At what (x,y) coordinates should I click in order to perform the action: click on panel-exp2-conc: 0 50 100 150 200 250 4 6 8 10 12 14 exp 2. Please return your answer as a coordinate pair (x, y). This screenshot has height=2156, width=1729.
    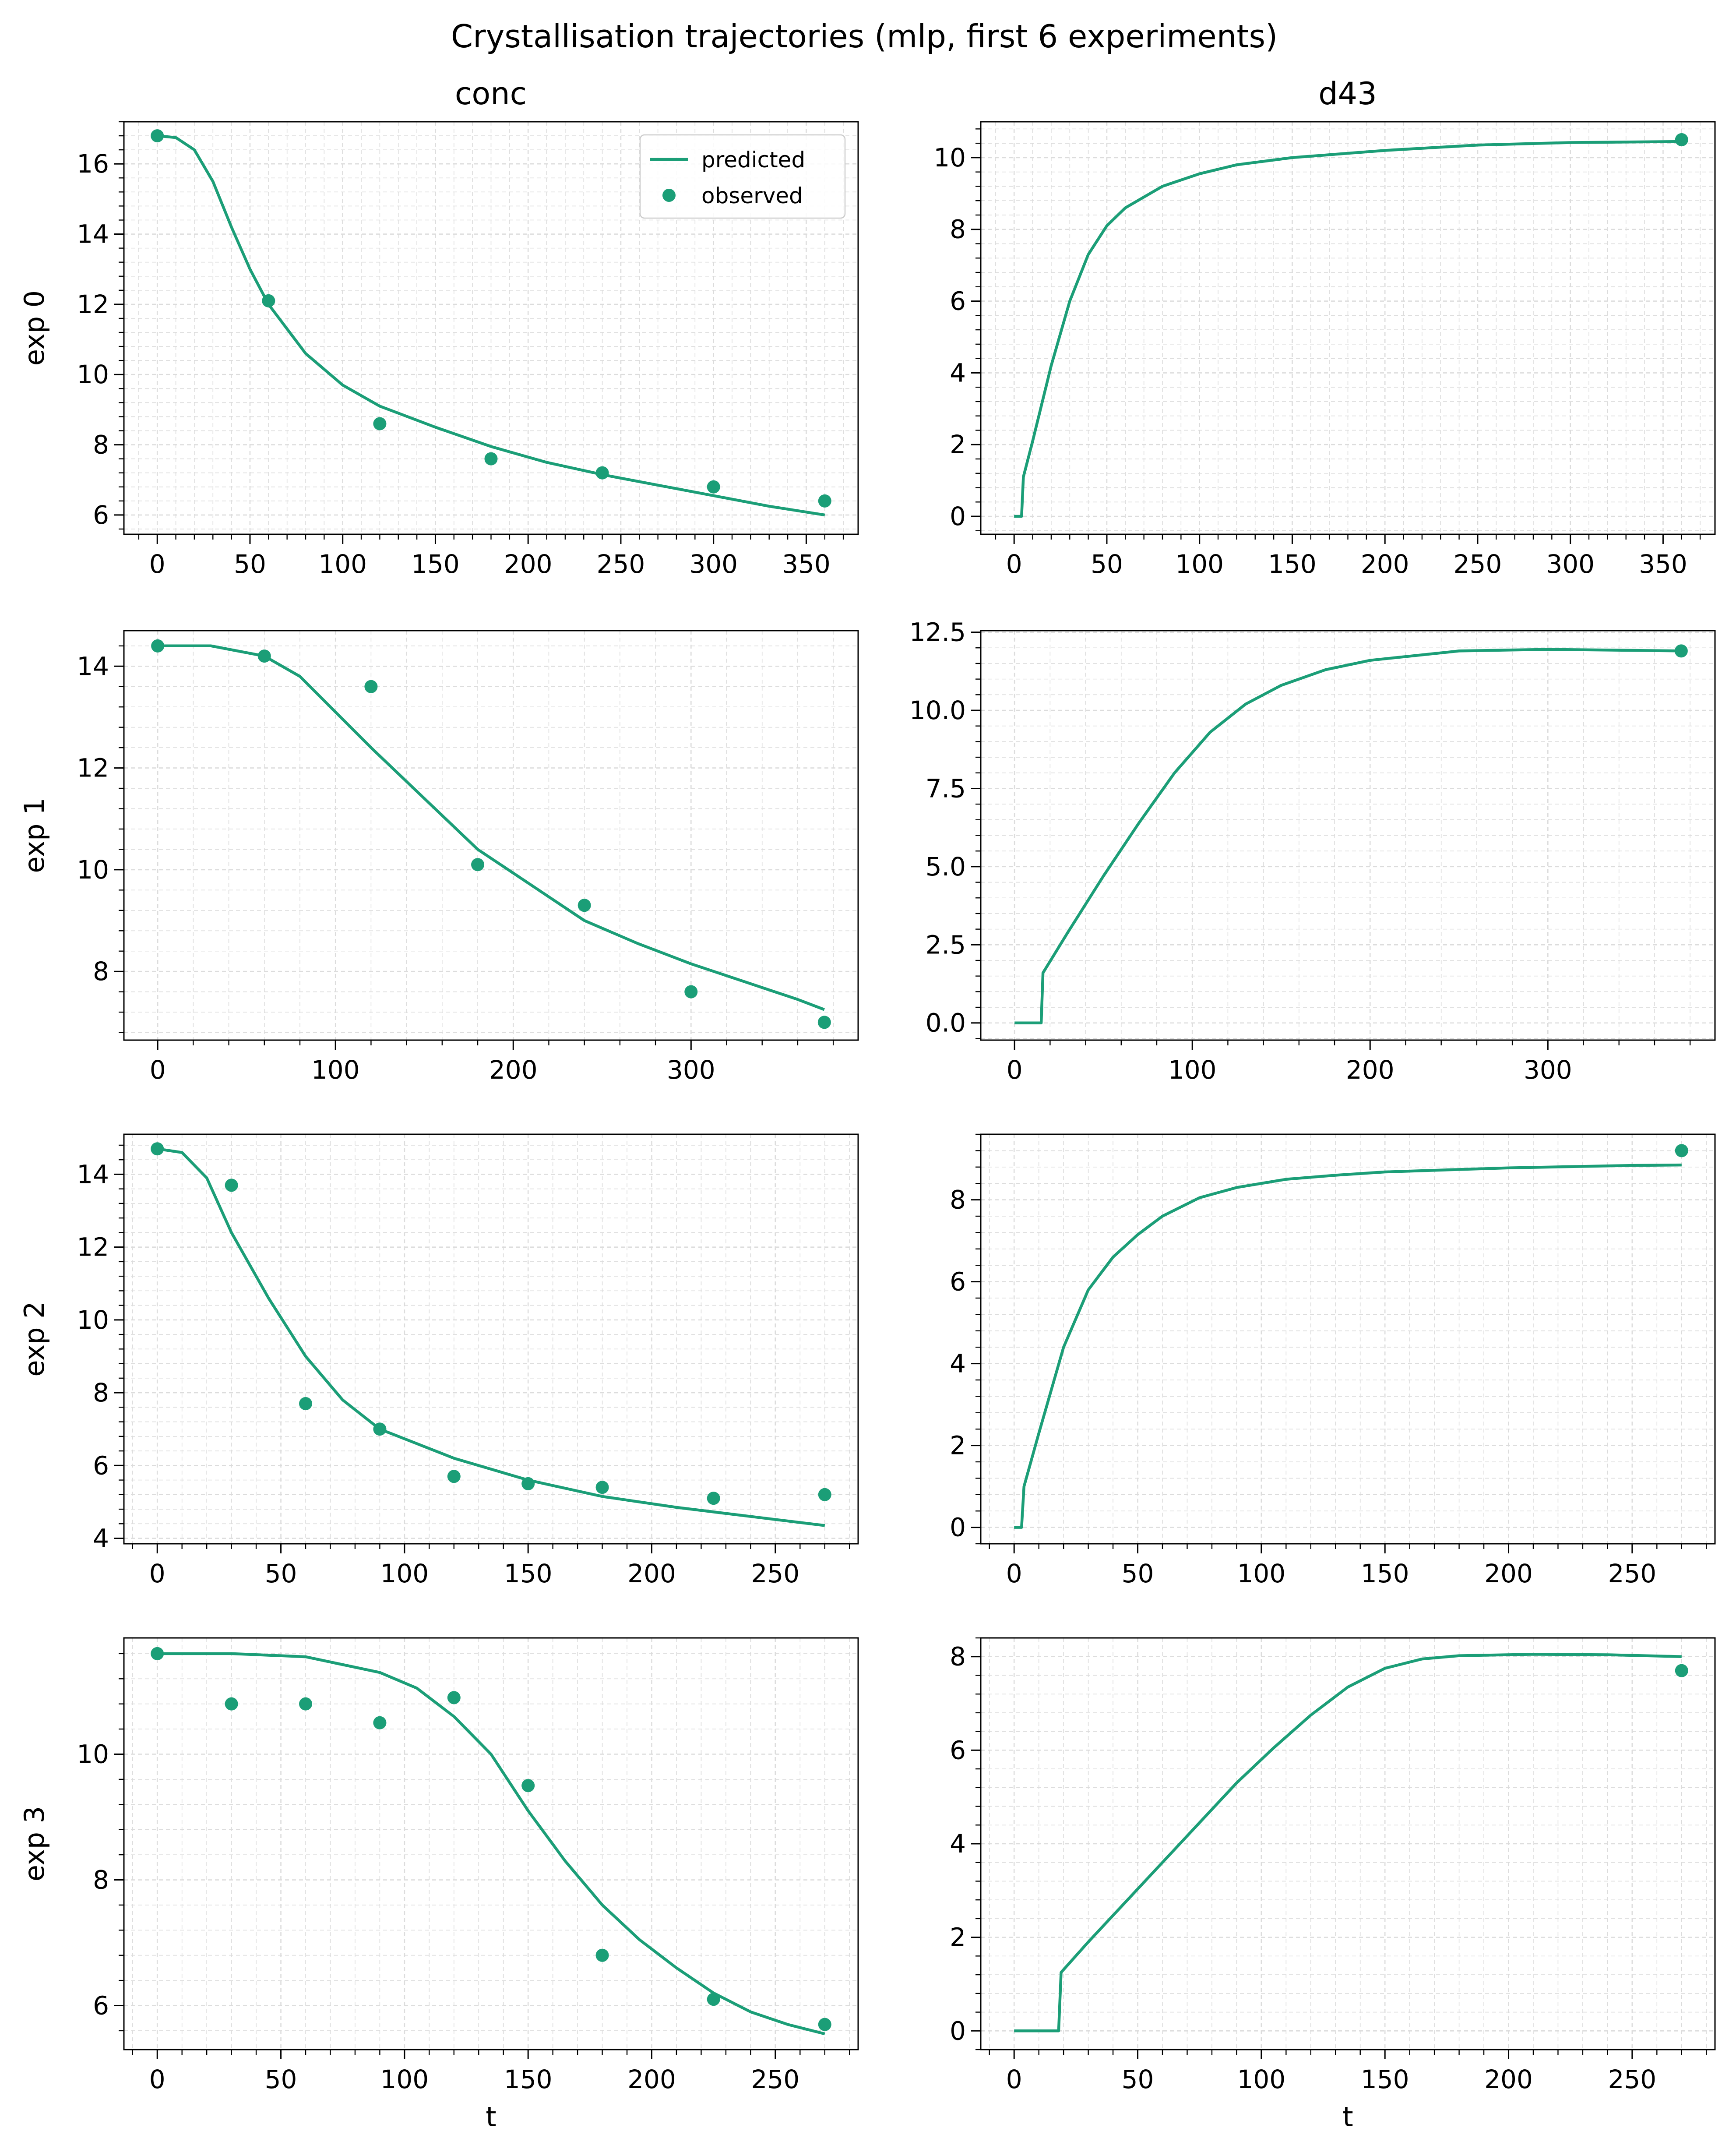
    Looking at the image, I should click on (438, 1360).